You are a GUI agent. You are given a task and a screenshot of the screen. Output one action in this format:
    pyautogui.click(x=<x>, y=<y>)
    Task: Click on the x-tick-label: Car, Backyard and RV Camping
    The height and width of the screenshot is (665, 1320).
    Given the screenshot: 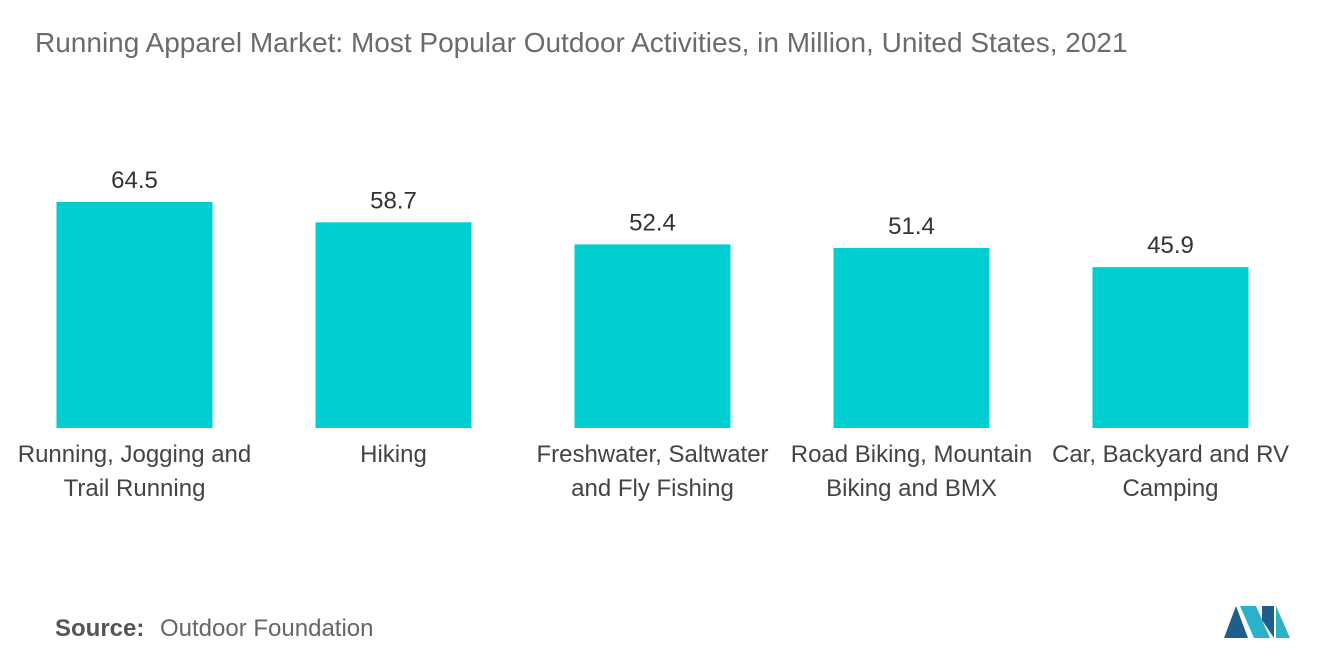 What is the action you would take?
    pyautogui.click(x=1170, y=471)
    